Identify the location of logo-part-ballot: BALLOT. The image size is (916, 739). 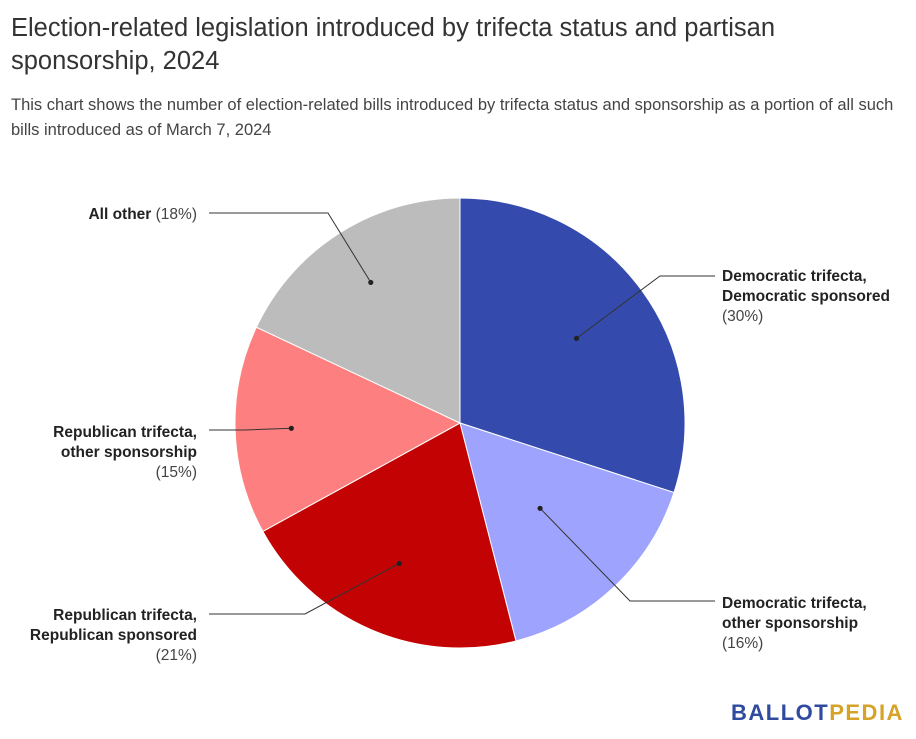
(780, 712).